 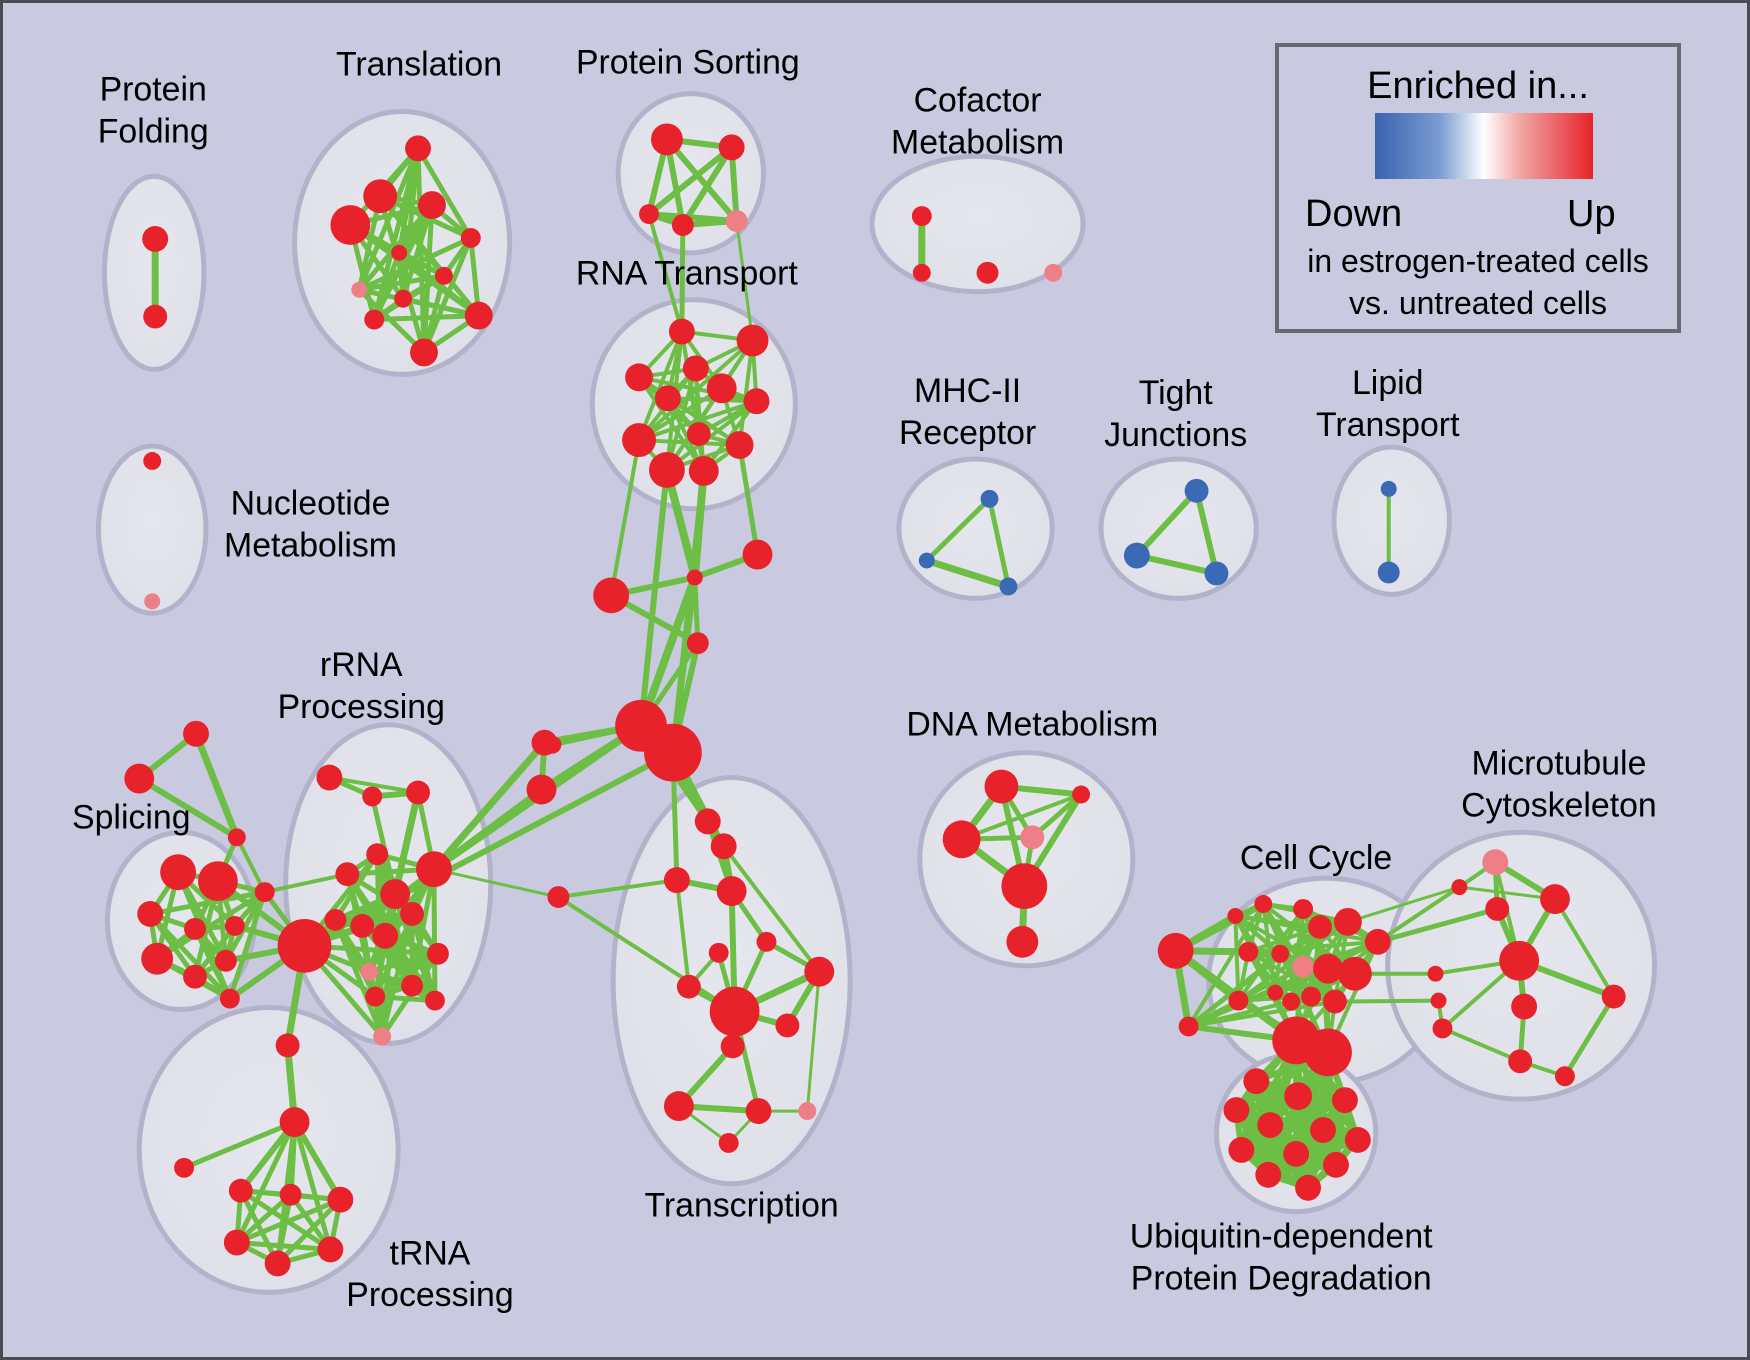 What do you see at coordinates (1270, 1125) in the screenshot?
I see `node-u5-red` at bounding box center [1270, 1125].